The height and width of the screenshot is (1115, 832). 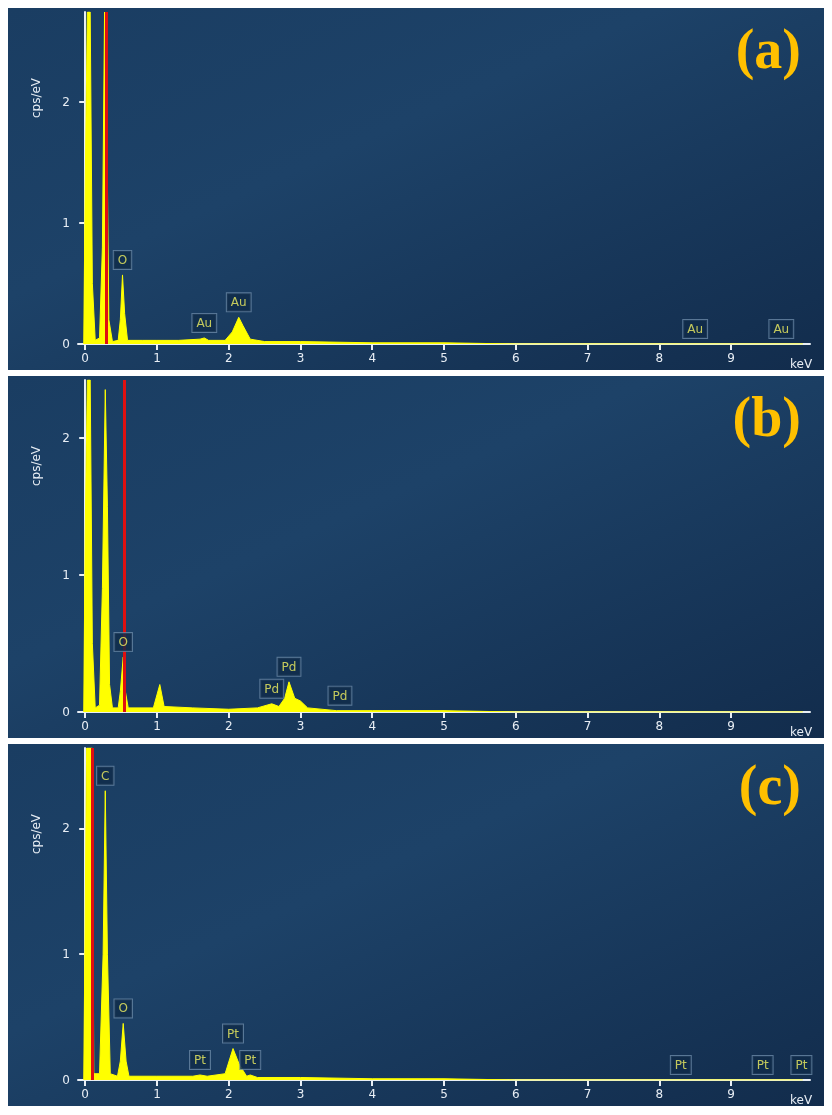 What do you see at coordinates (767, 417) in the screenshot?
I see `chart-title: (b)` at bounding box center [767, 417].